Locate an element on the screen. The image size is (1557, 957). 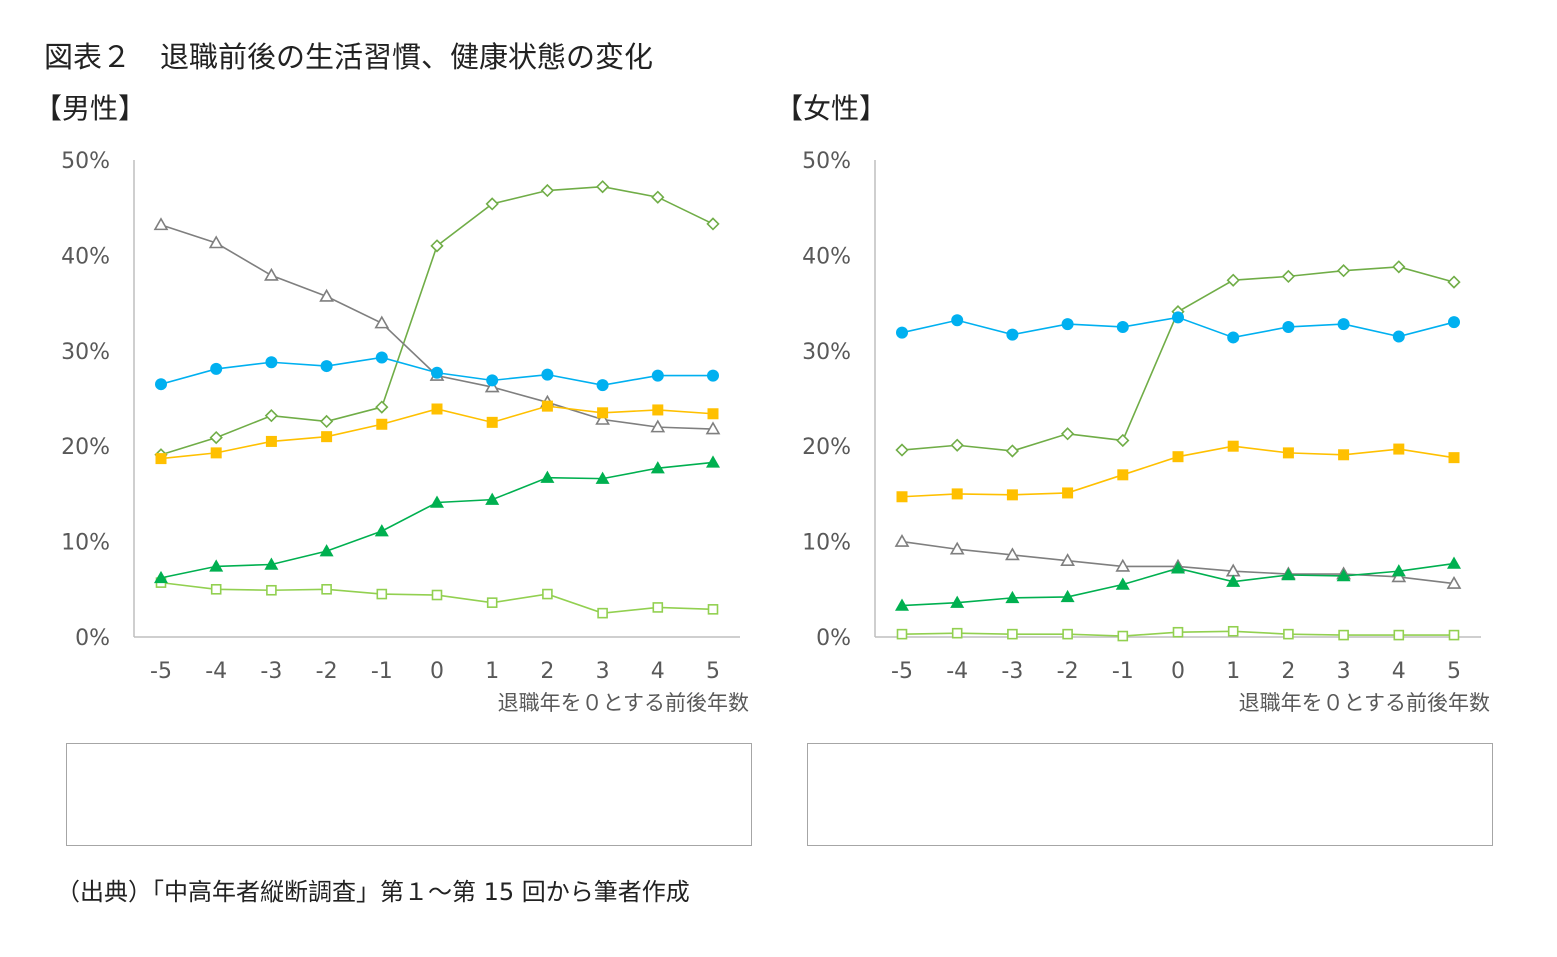
x-tick-label: 2 is located at coordinates (1288, 671).